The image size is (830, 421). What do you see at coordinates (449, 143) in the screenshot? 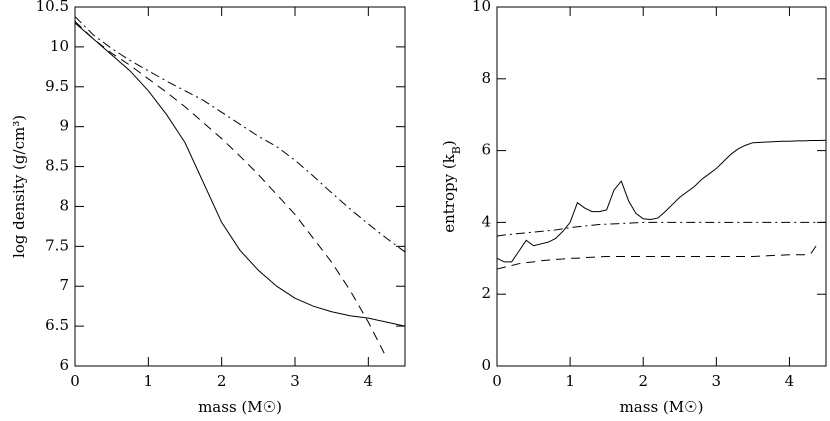
I see `y-axis-label-part: )` at bounding box center [449, 143].